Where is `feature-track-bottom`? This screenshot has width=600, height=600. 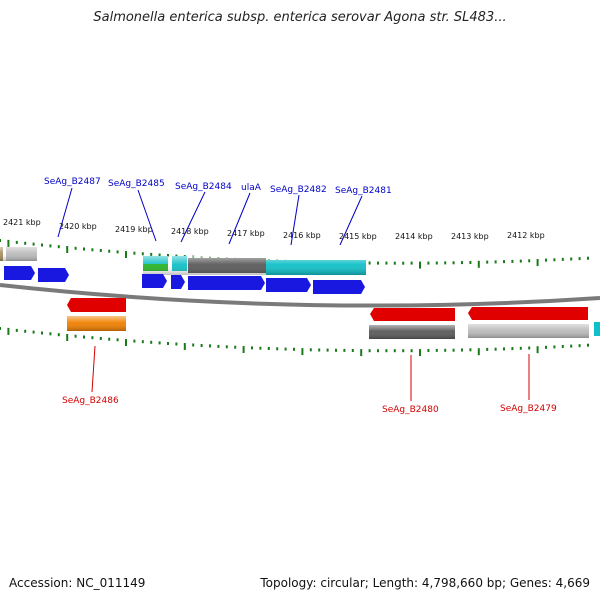 feature-track-bottom is located at coordinates (328, 327).